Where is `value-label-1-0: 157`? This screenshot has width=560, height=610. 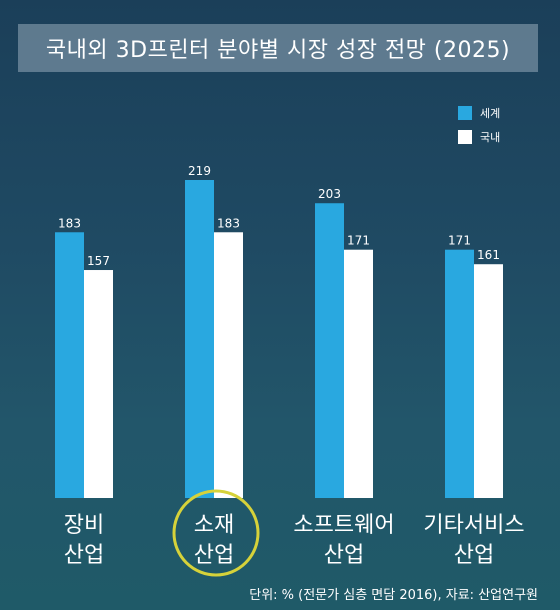 value-label-1-0: 157 is located at coordinates (98, 261).